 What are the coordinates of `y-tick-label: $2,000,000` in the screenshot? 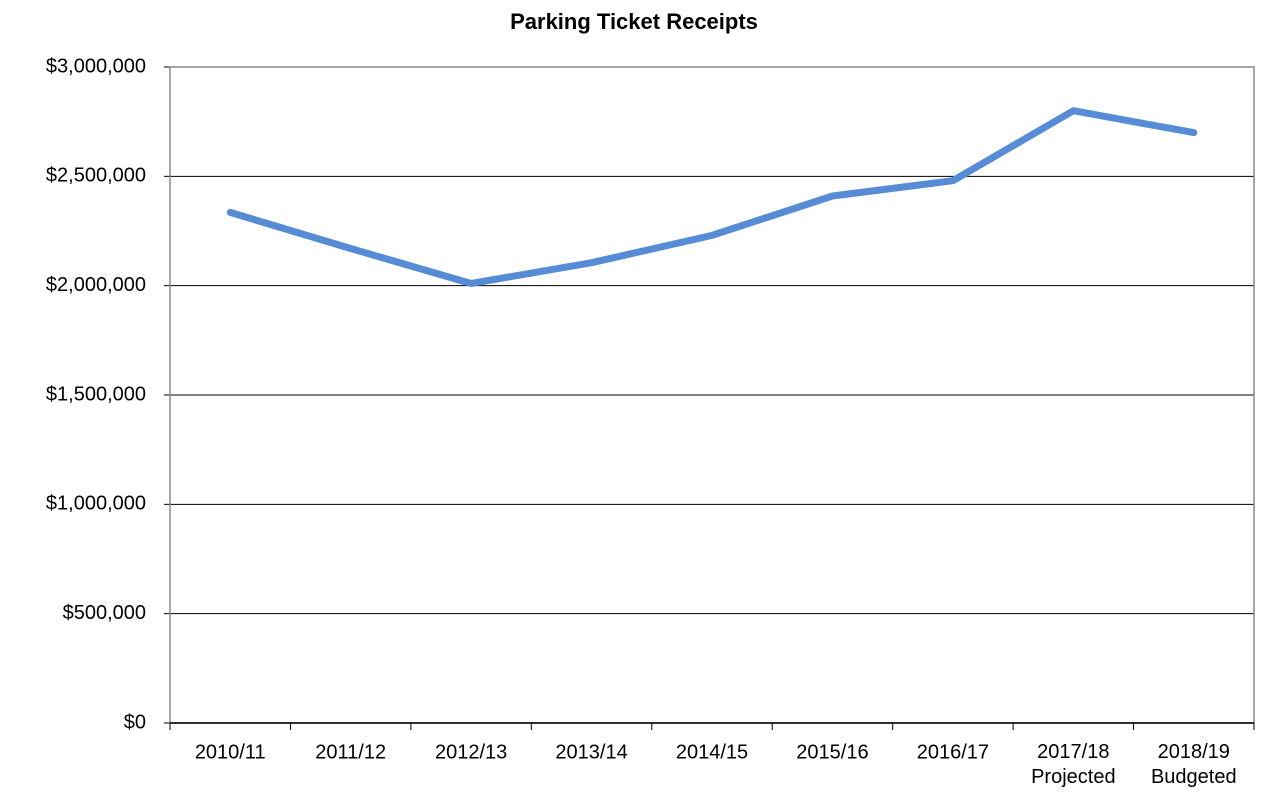 It's located at (96, 285).